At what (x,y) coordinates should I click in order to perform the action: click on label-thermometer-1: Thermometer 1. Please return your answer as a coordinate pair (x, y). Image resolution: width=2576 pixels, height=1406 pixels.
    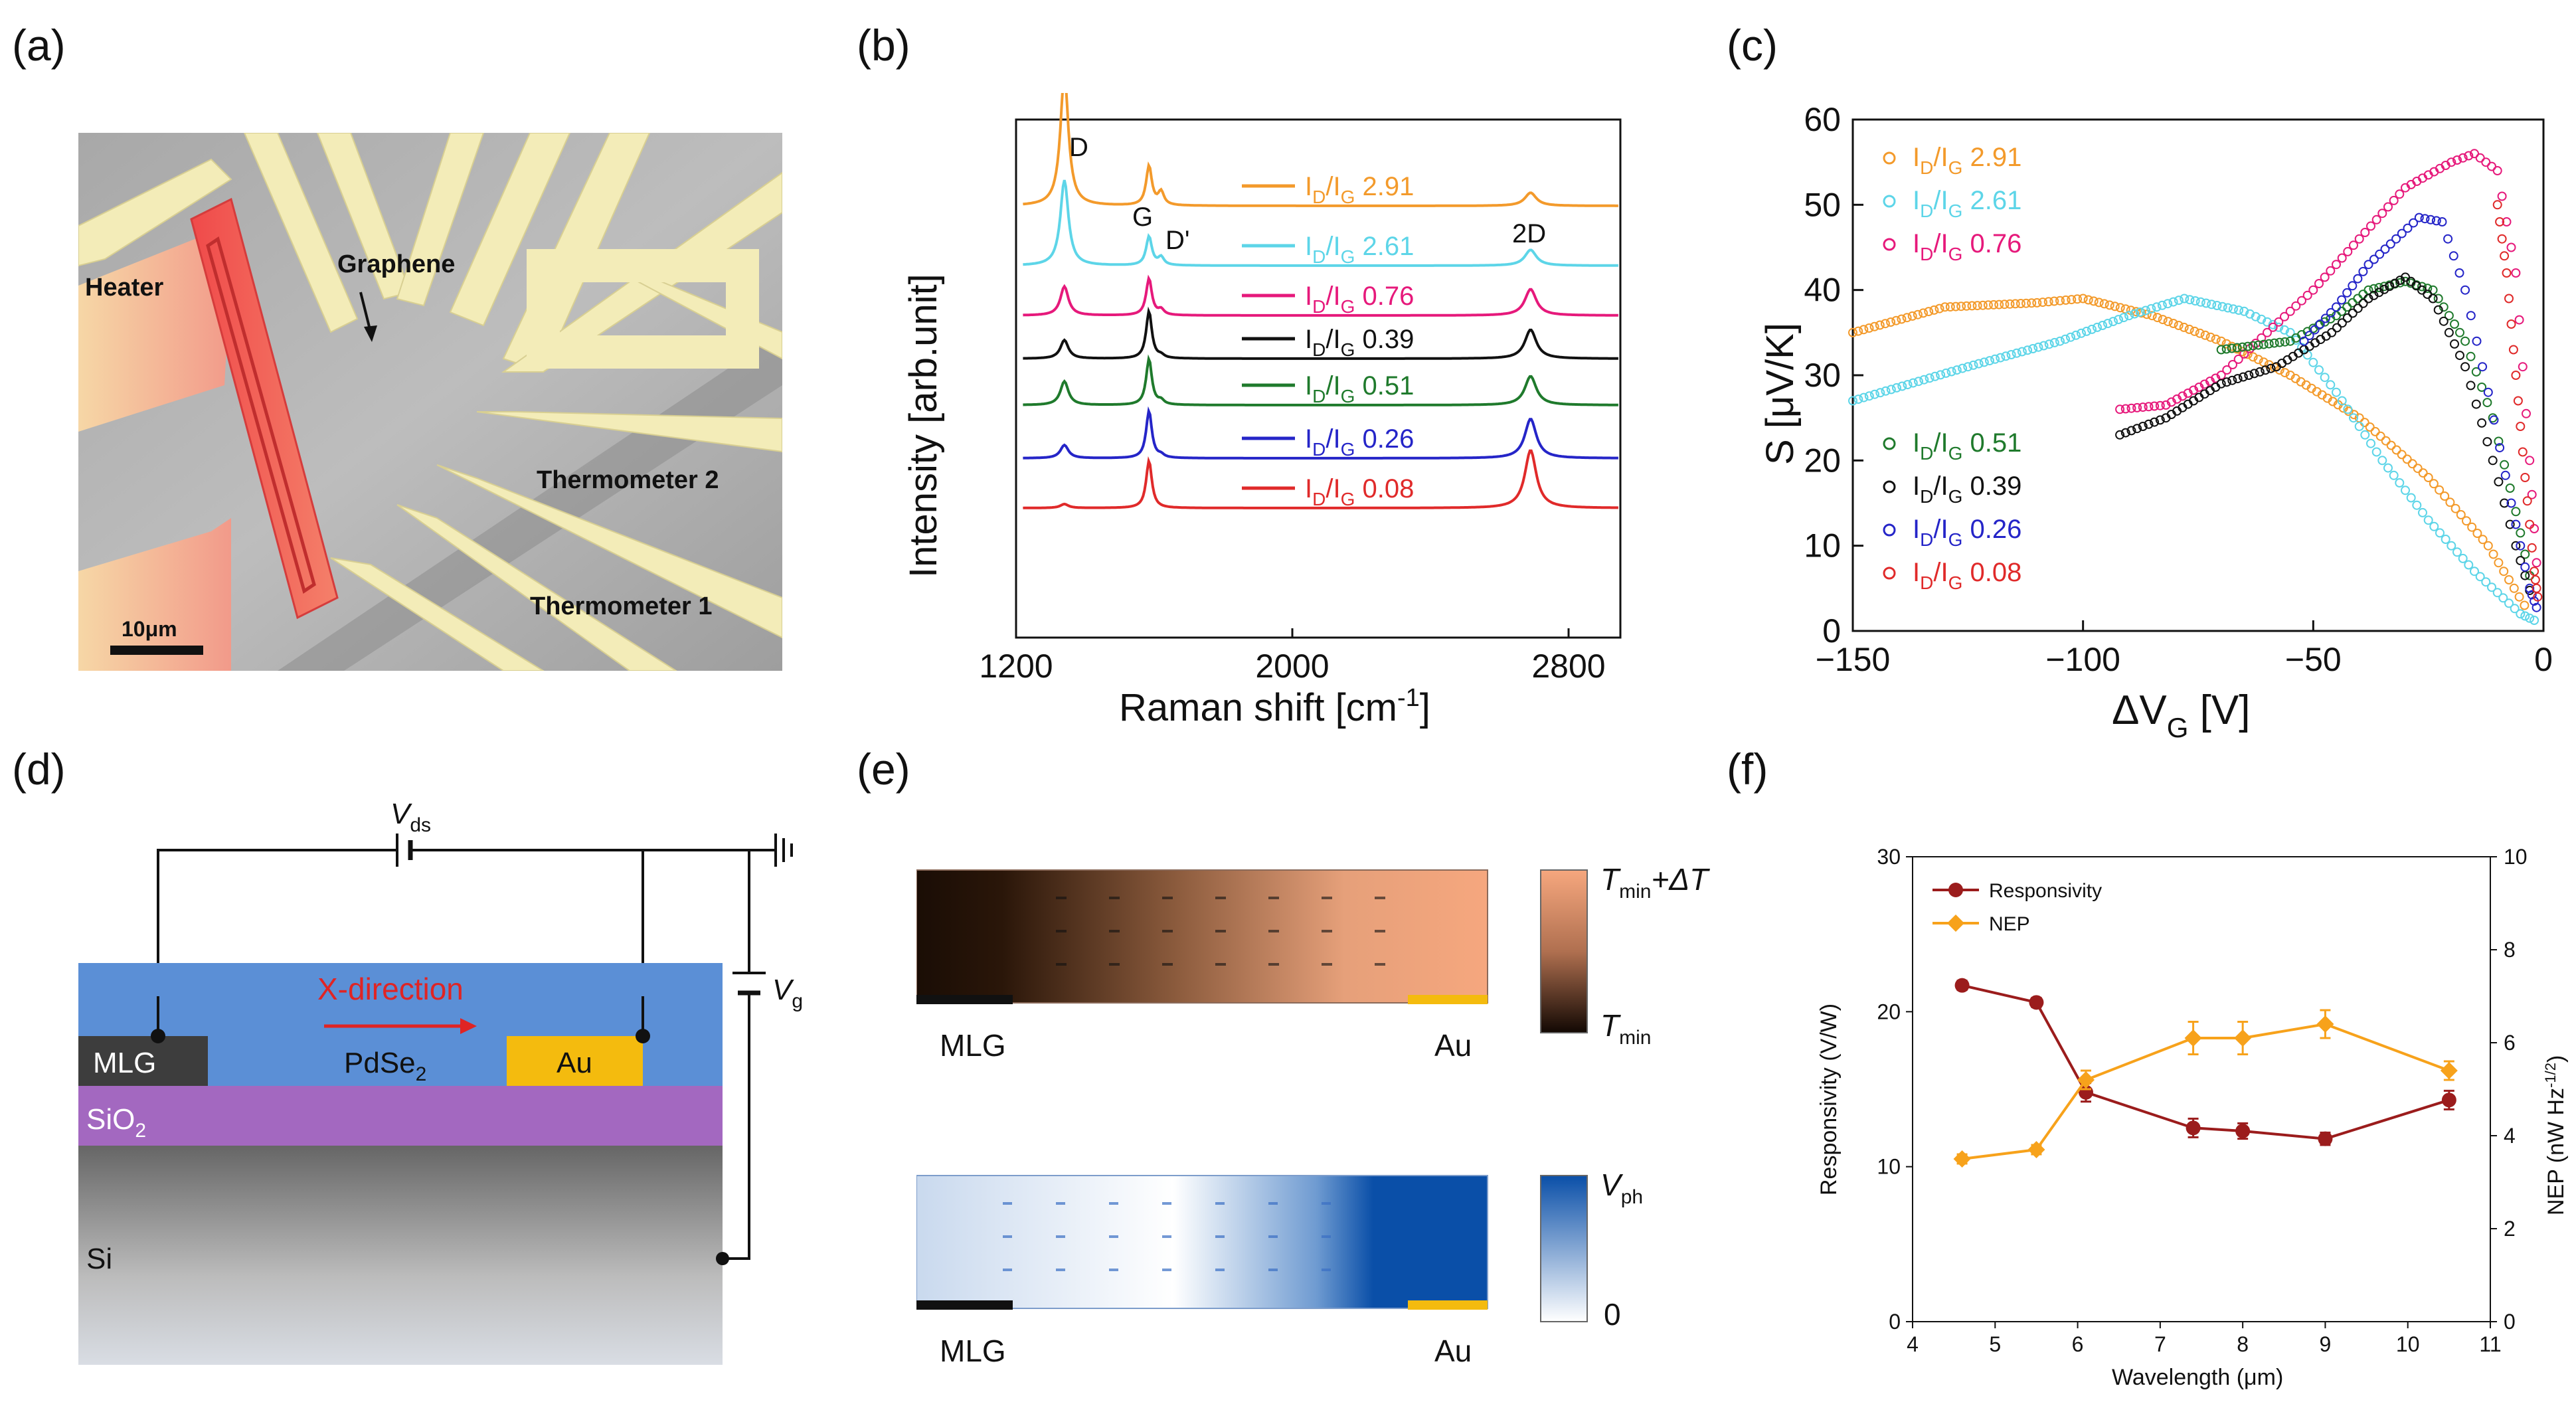
    Looking at the image, I should click on (621, 606).